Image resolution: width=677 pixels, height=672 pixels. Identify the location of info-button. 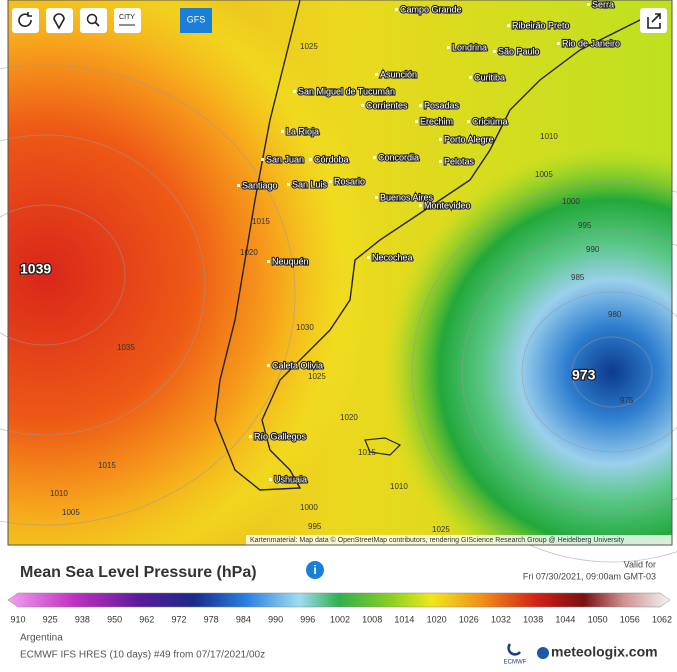
(315, 570).